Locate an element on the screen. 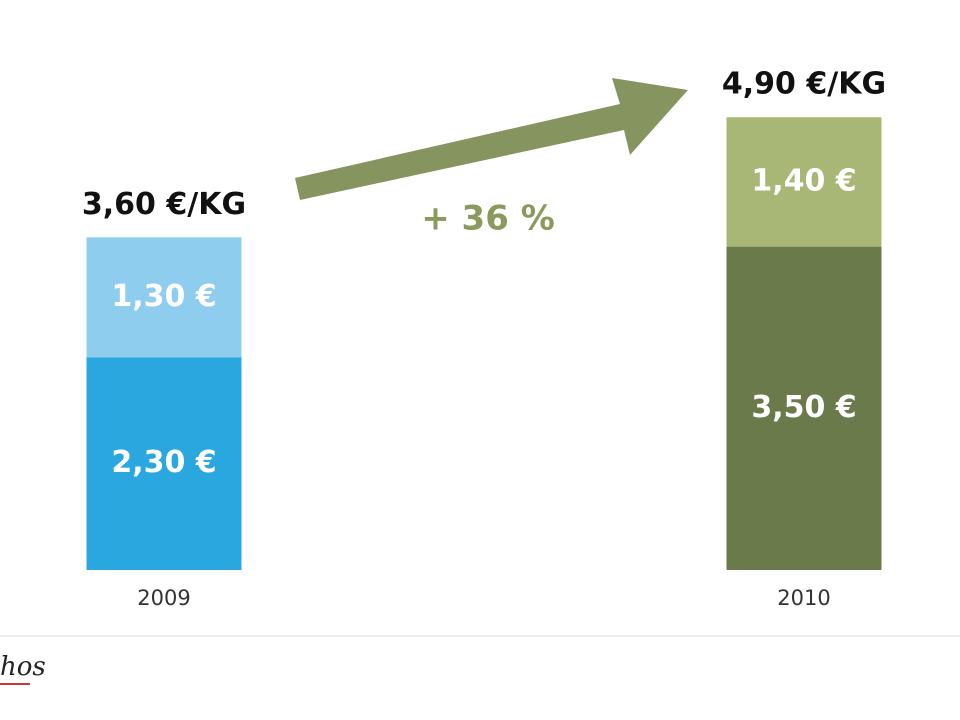 The width and height of the screenshot is (960, 720). logo: hos is located at coordinates (23, 667).